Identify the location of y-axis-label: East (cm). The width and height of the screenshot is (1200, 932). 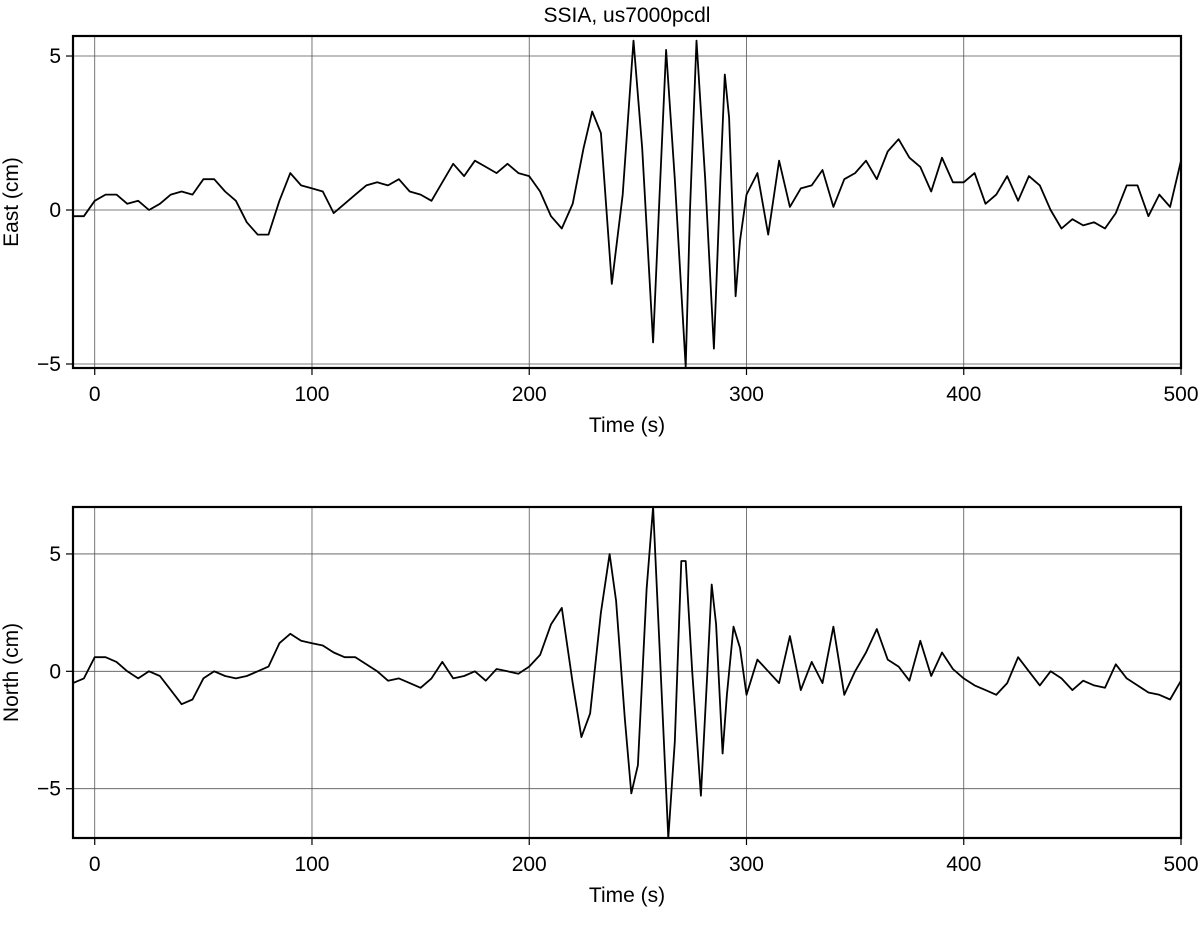
(11, 202).